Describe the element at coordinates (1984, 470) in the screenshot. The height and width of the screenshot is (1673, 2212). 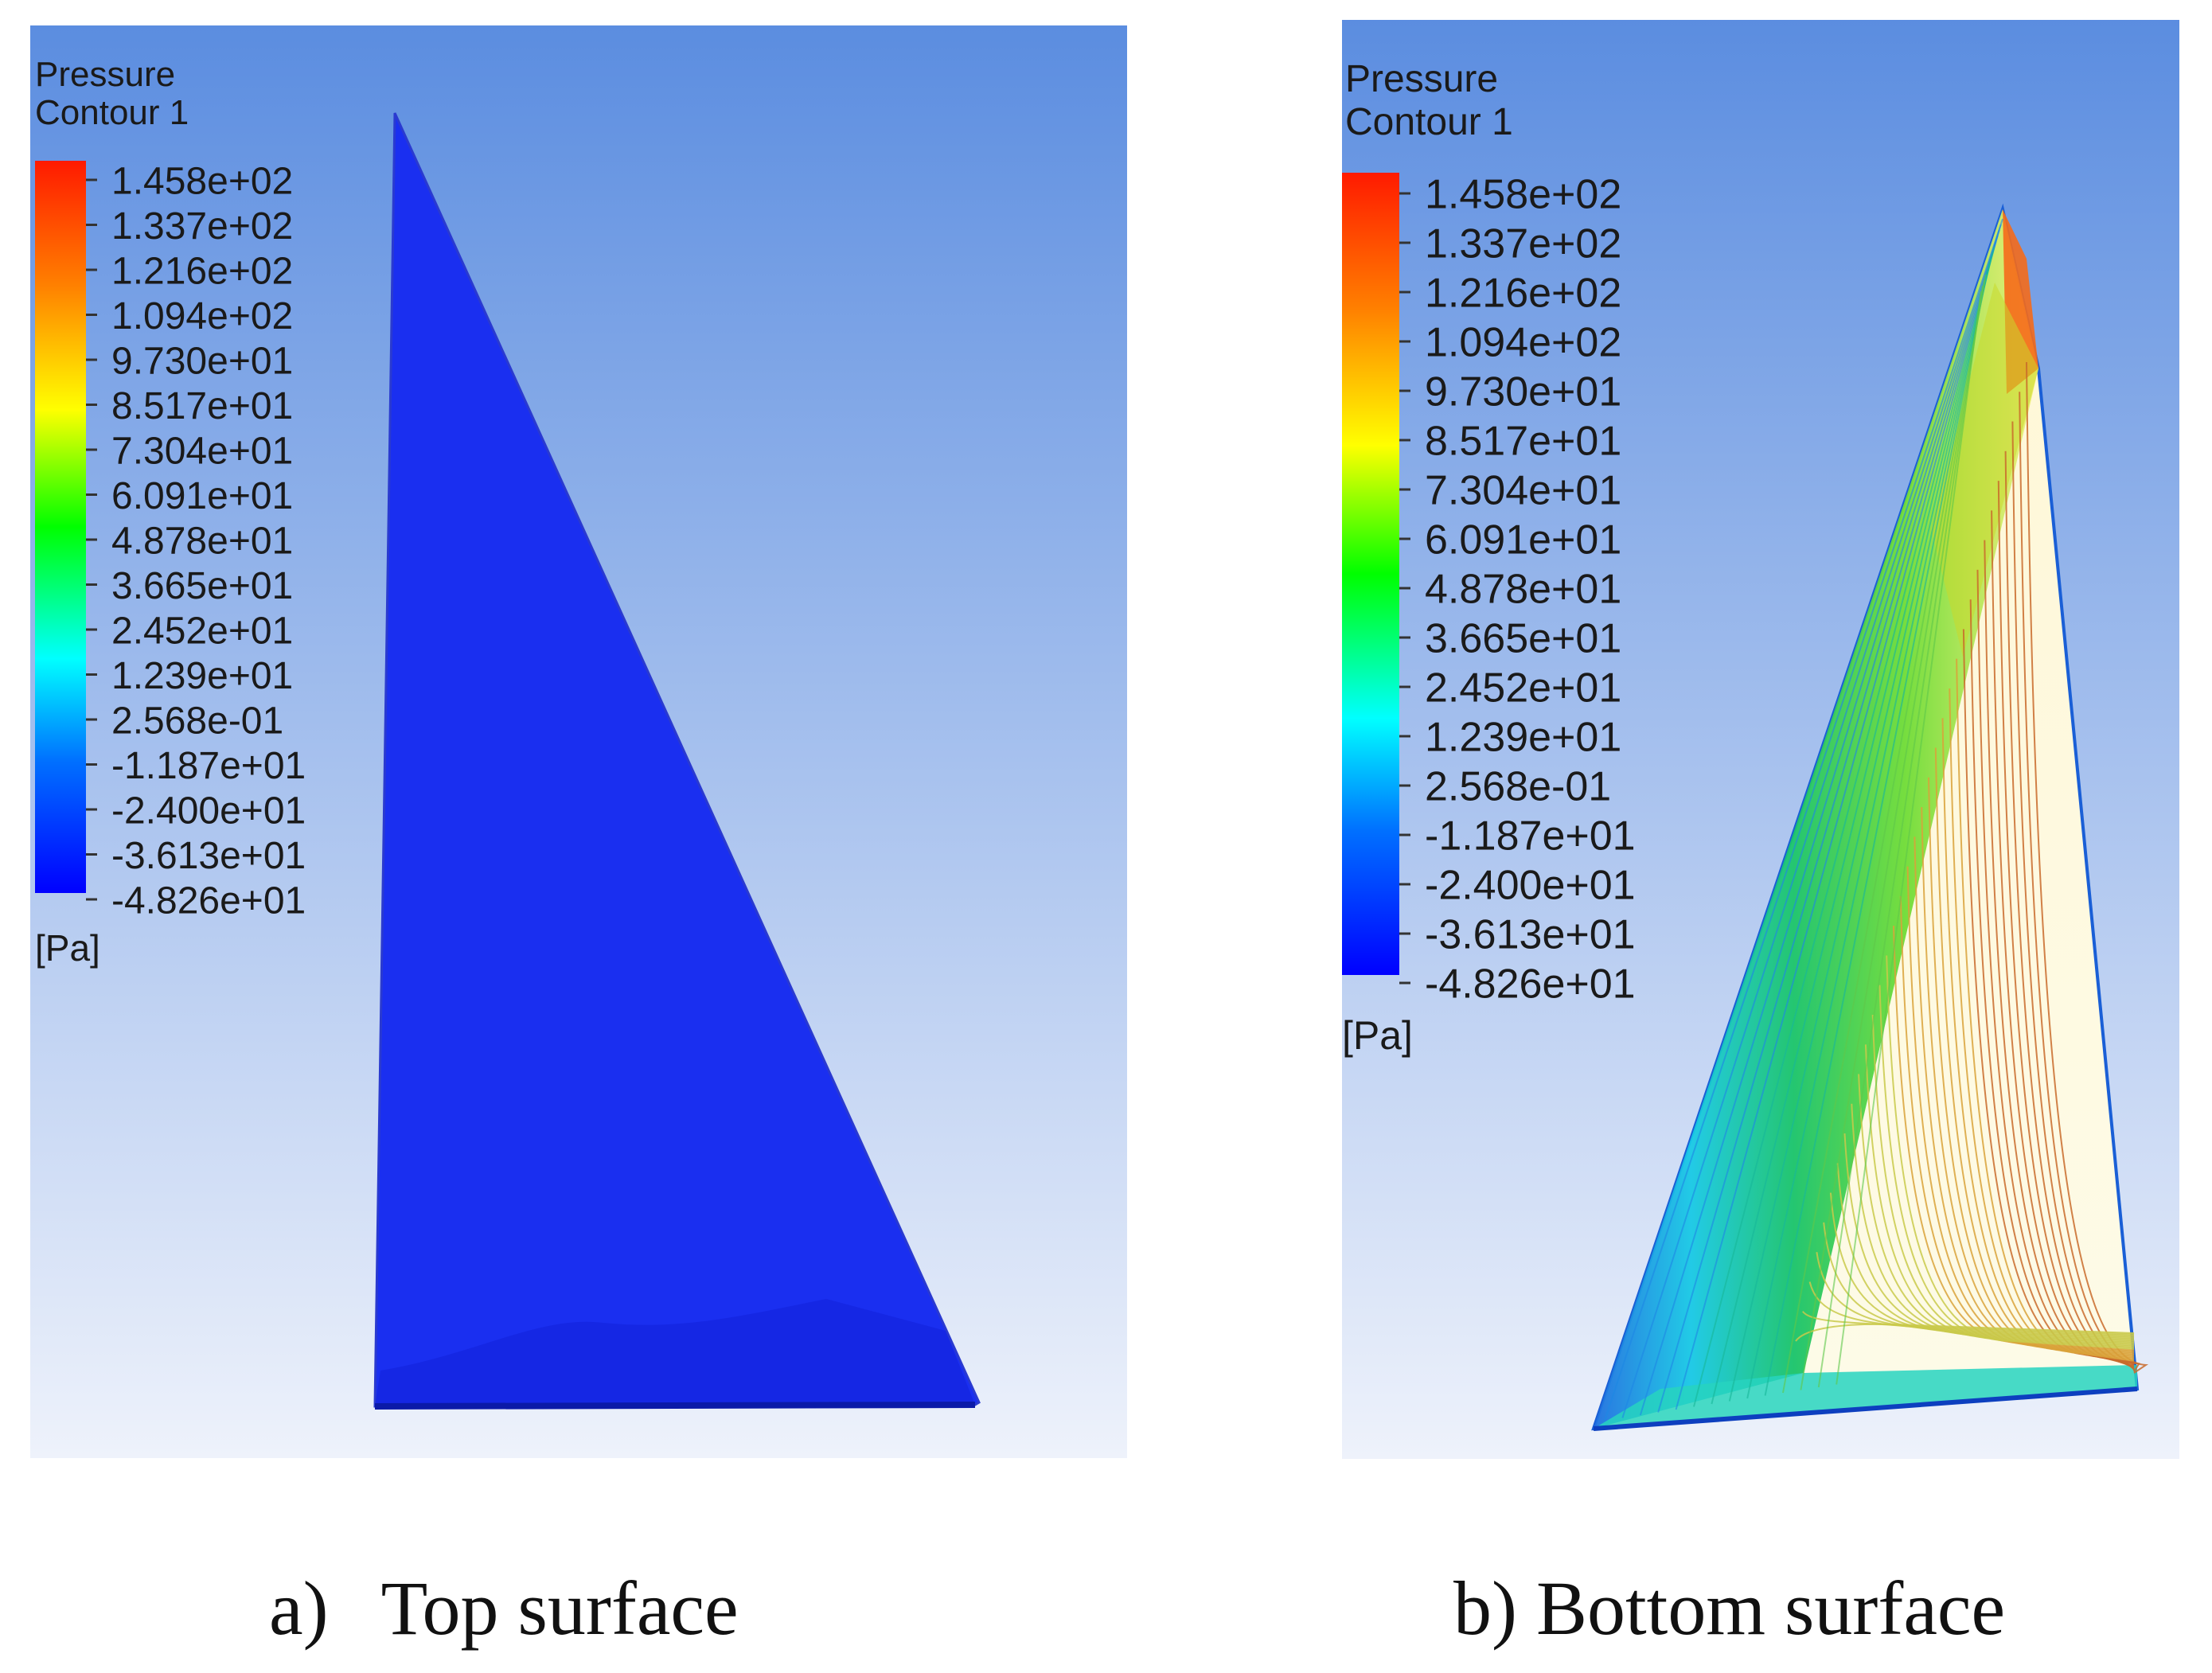
I see `wing-tip-gradient` at that location.